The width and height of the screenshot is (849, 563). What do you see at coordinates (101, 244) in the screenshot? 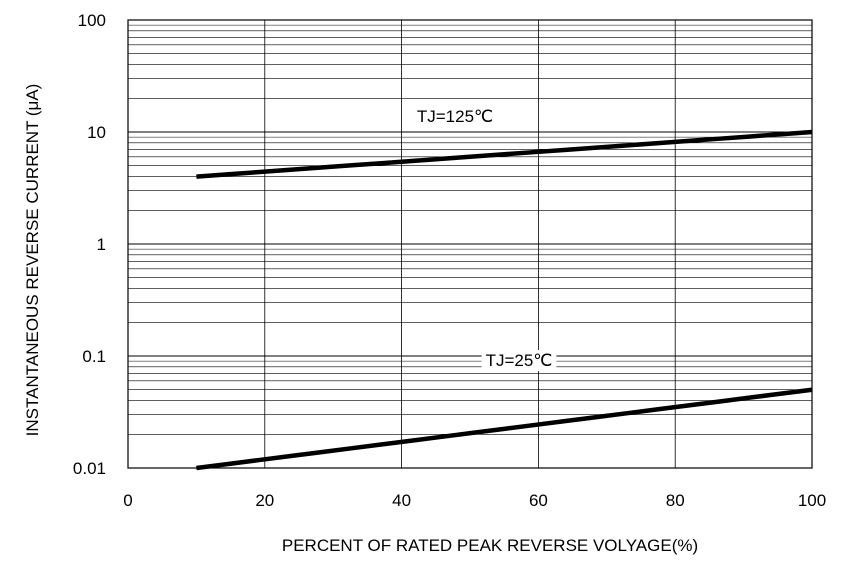
I see `y-tick-label: 1` at bounding box center [101, 244].